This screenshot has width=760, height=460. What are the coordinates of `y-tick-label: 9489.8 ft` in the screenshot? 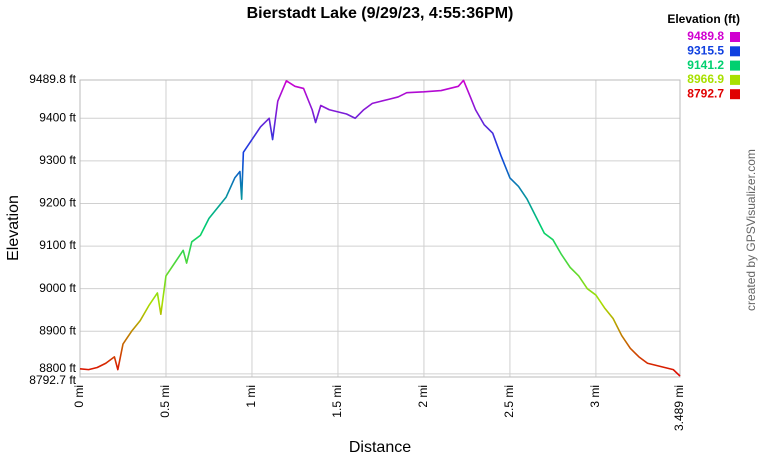 It's located at (52, 79).